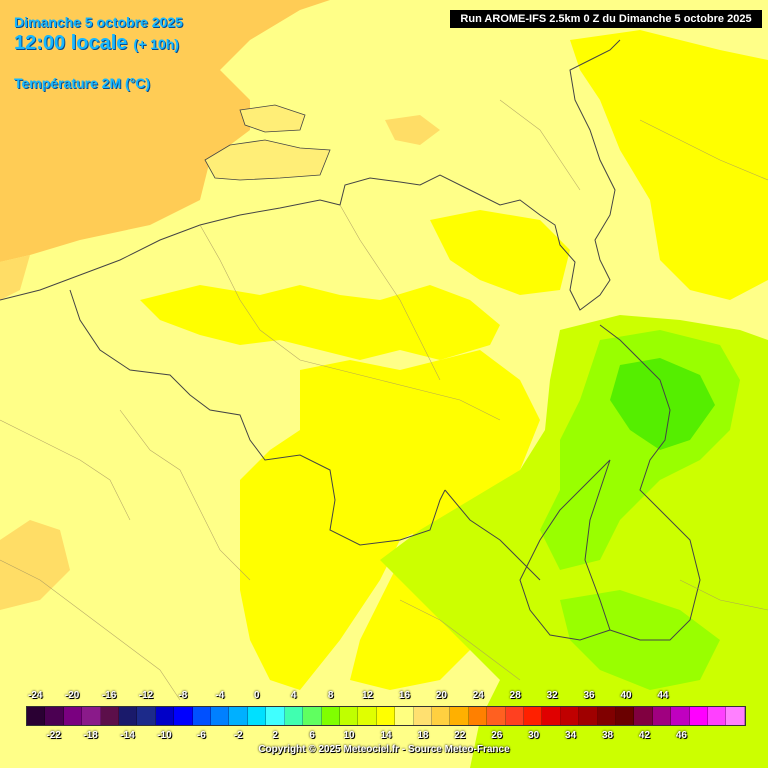  What do you see at coordinates (423, 735) in the screenshot?
I see `legend-lower-label: 18` at bounding box center [423, 735].